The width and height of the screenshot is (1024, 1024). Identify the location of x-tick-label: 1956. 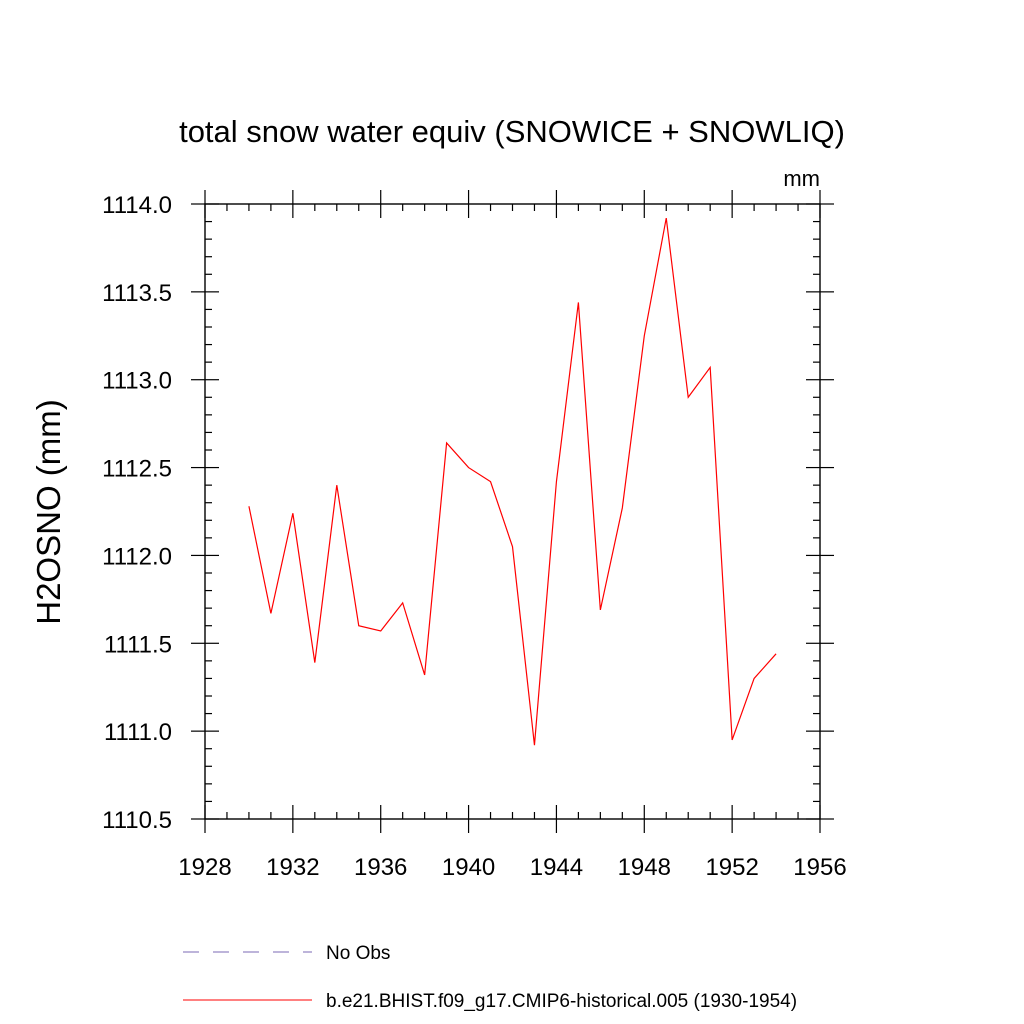
(819, 867).